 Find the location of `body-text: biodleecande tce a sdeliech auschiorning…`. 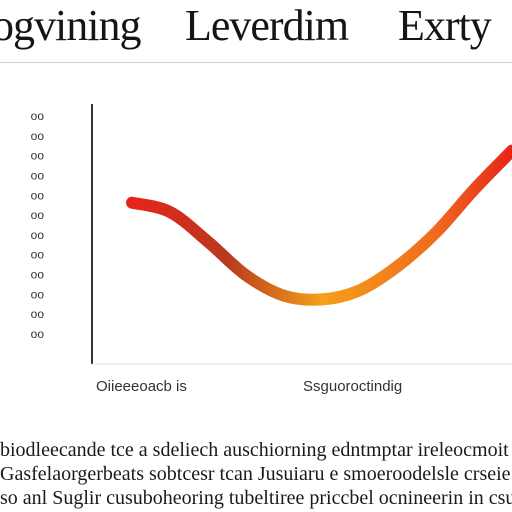

body-text: biodleecande tce a sdeliech auschiorning… is located at coordinates (256, 475).